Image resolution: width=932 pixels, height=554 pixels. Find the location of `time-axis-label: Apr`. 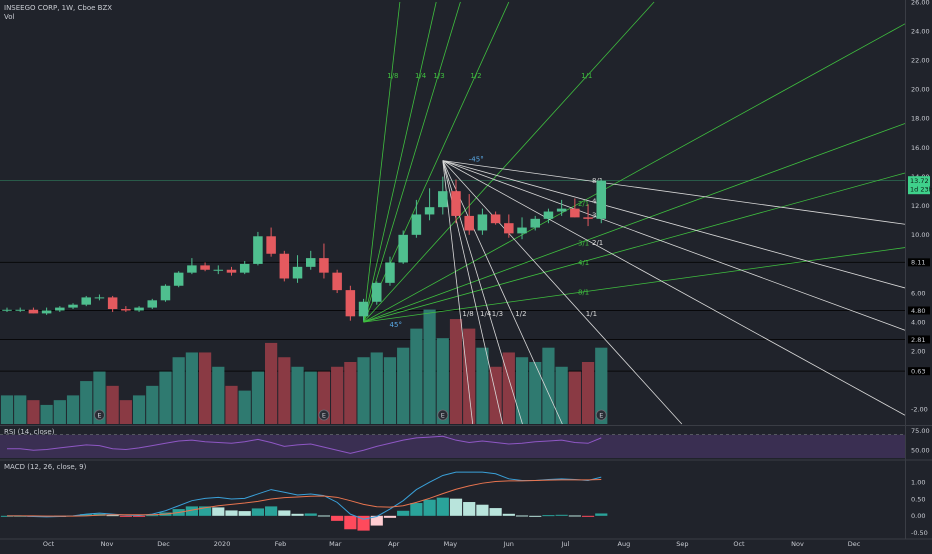

time-axis-label: Apr is located at coordinates (394, 544).